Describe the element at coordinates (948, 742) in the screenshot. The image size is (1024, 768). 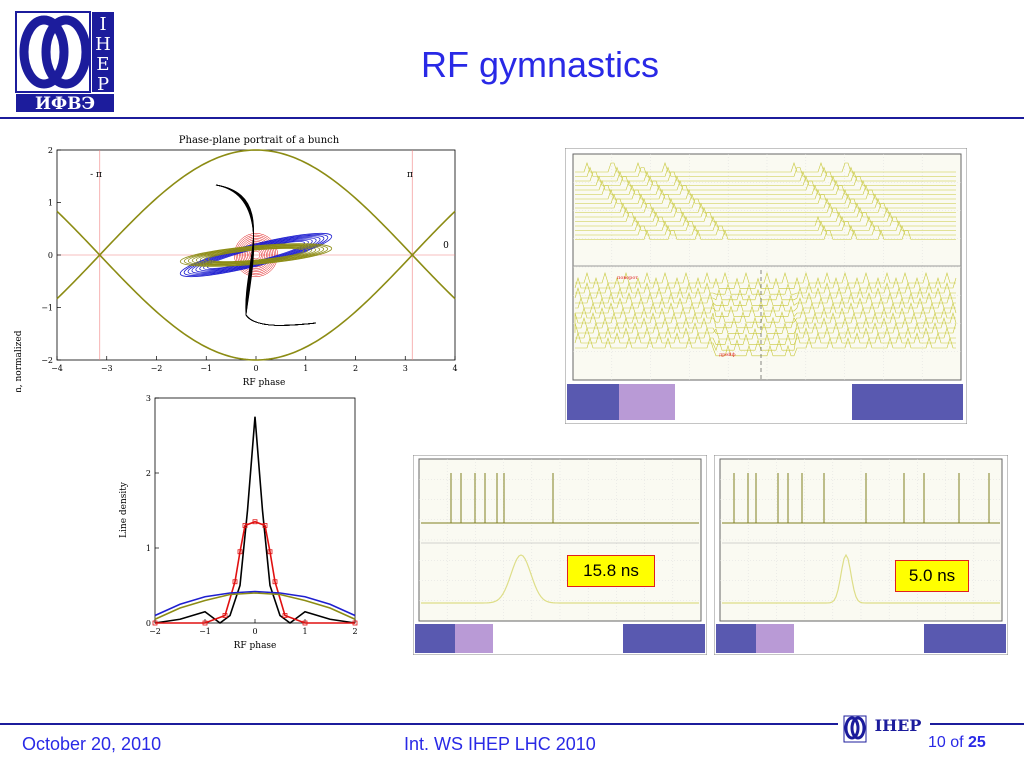
I see `page-prefix: 10 of` at that location.